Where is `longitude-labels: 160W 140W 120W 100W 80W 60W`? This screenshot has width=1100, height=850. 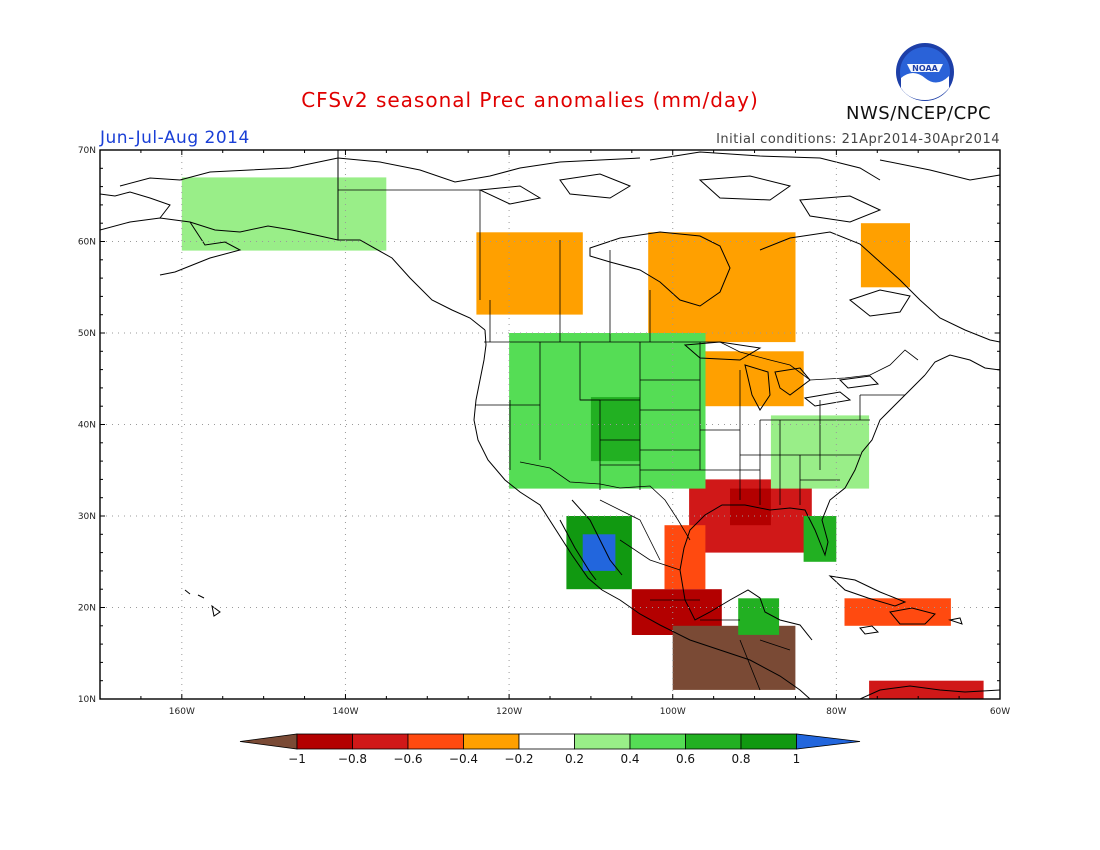 longitude-labels: 160W 140W 120W 100W 80W 60W is located at coordinates (589, 712).